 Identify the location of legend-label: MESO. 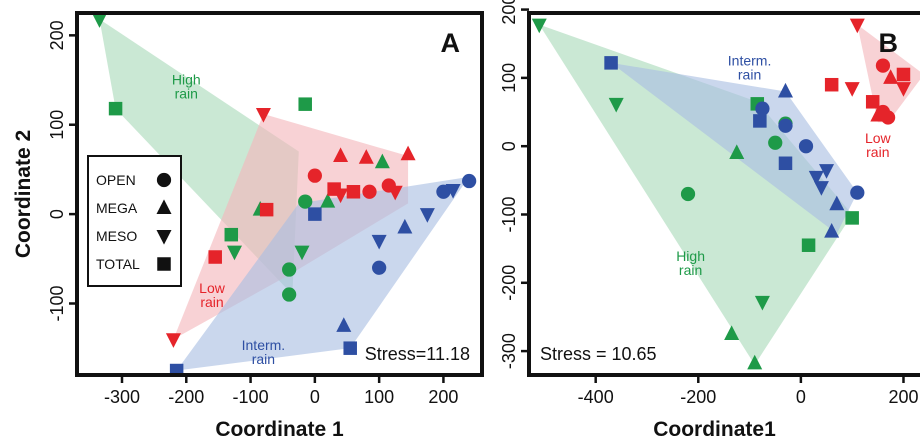
(116, 236).